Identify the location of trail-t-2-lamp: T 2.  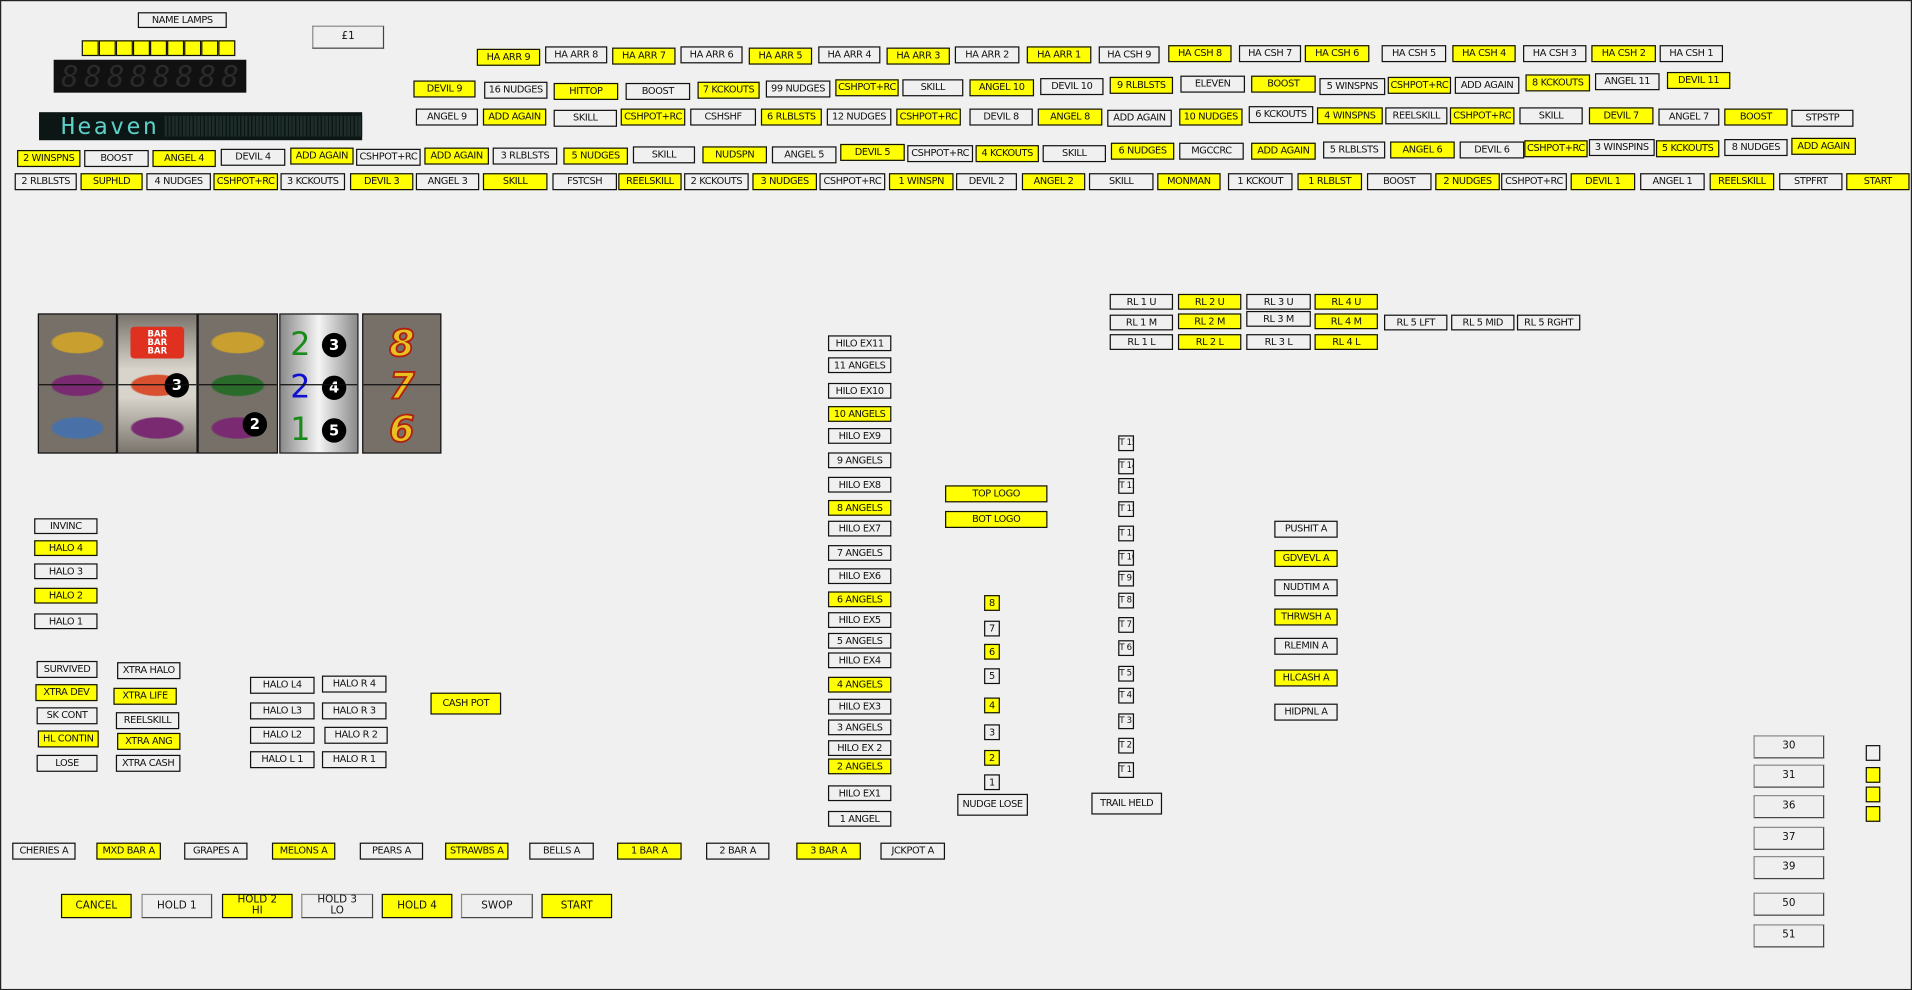
(1126, 745).